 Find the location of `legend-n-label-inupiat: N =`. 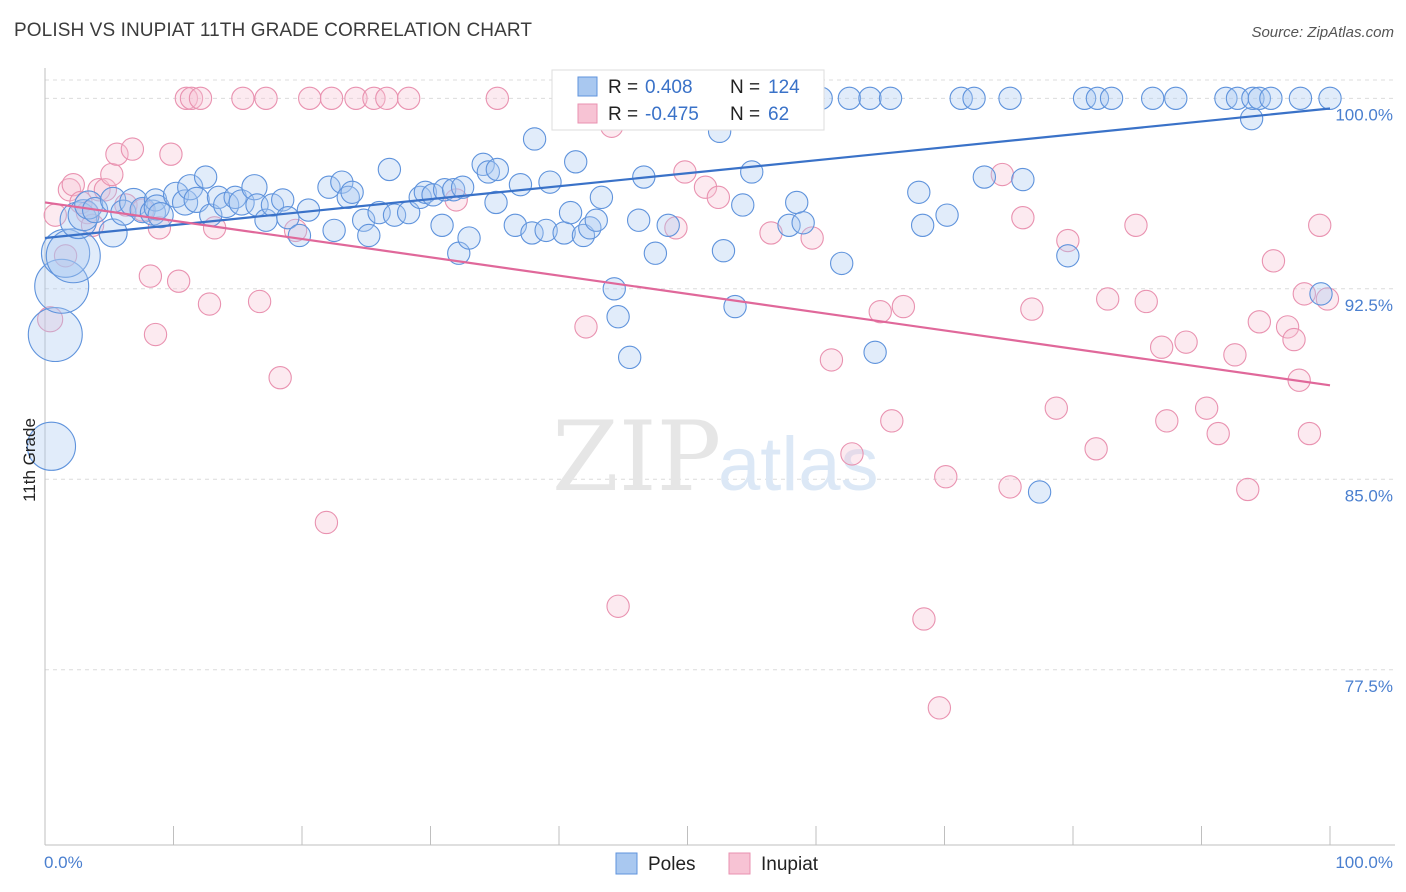

legend-n-label-inupiat: N = is located at coordinates (745, 114).